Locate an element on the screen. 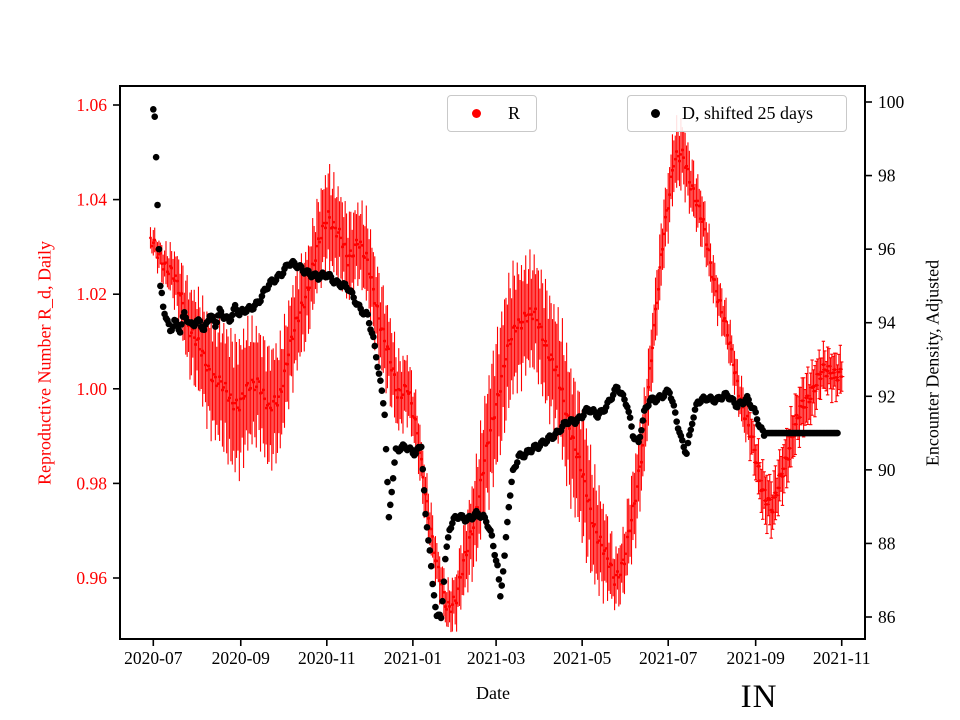  right-y-axis-ticks: 86 88 90 92 94 96 98 100 is located at coordinates (885, 359).